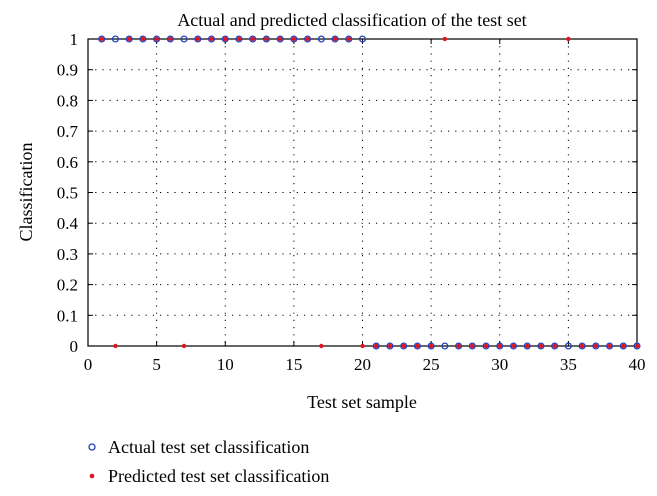 The image size is (657, 496). What do you see at coordinates (568, 364) in the screenshot?
I see `x-tick-label: 35` at bounding box center [568, 364].